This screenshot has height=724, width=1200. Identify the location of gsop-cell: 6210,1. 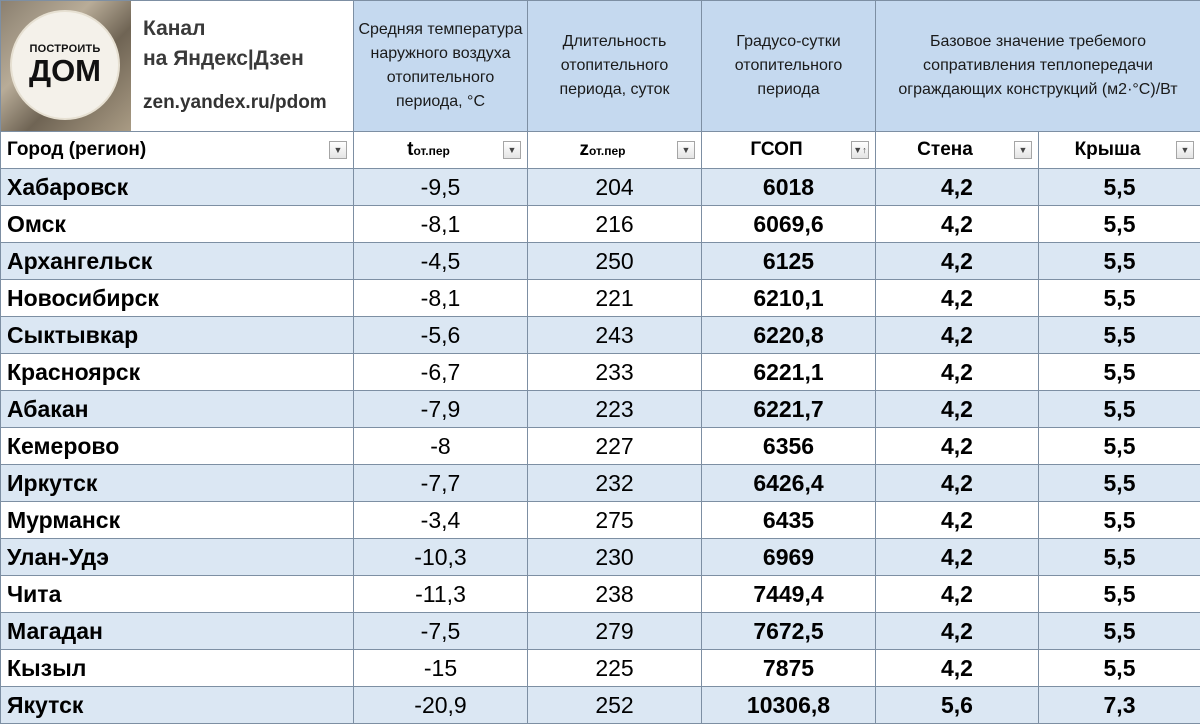
(789, 298).